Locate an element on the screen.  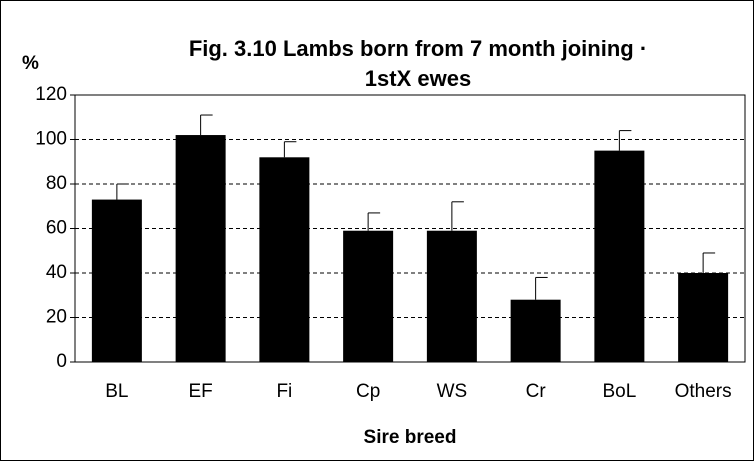
y-tick-label: 80 is located at coordinates (56, 183).